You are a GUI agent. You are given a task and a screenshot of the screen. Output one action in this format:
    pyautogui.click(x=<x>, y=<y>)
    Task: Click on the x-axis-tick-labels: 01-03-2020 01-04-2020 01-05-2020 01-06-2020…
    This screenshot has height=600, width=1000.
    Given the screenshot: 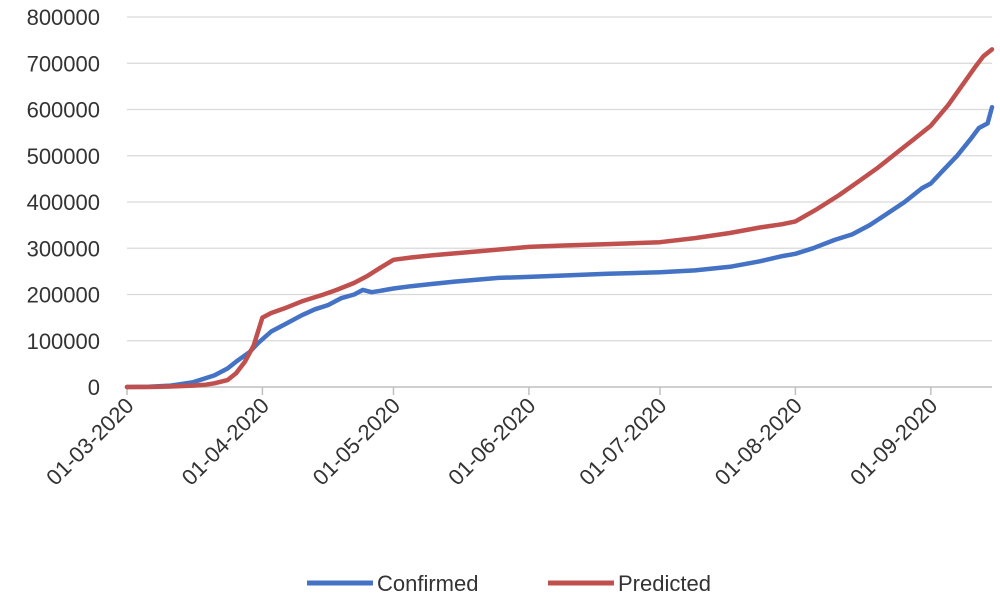 What is the action you would take?
    pyautogui.click(x=491, y=441)
    